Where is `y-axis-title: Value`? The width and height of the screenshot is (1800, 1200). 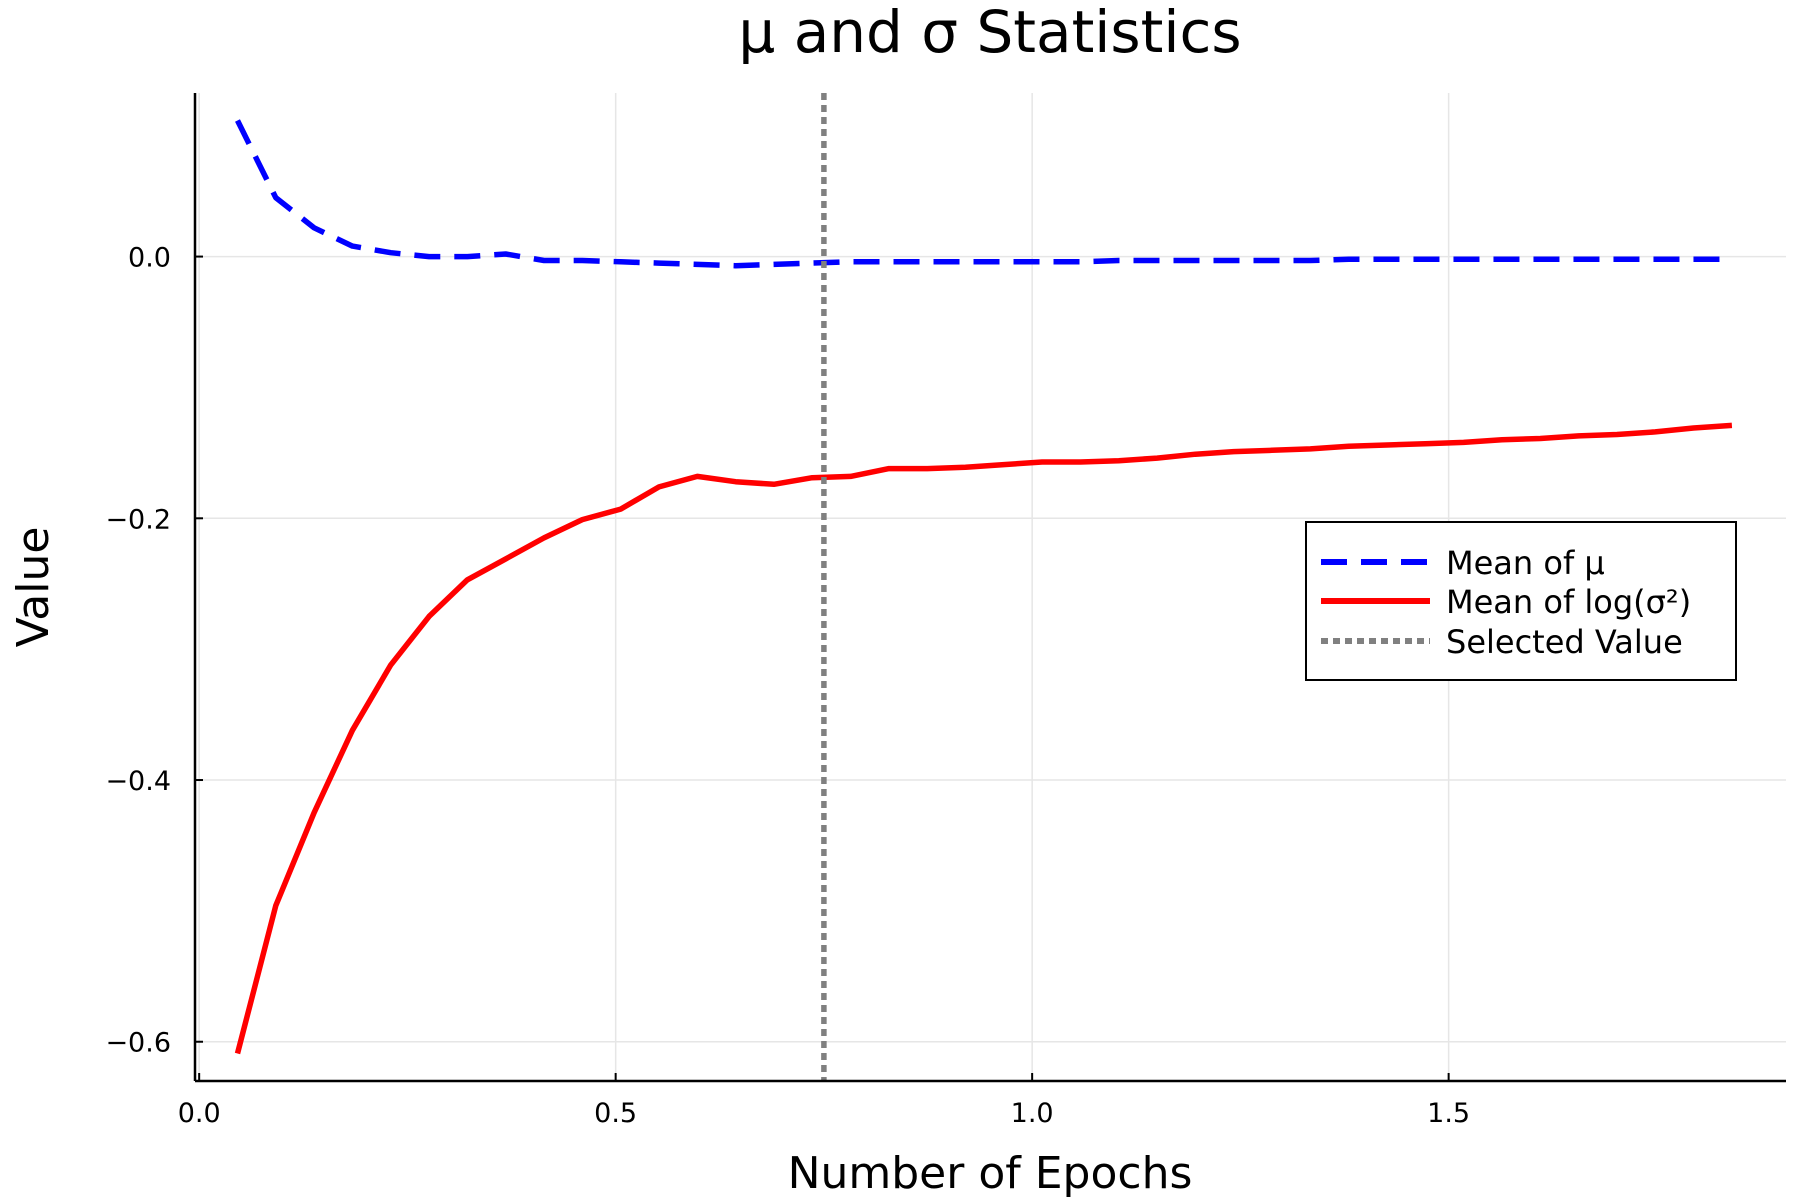
y-axis-title: Value is located at coordinates (33, 587).